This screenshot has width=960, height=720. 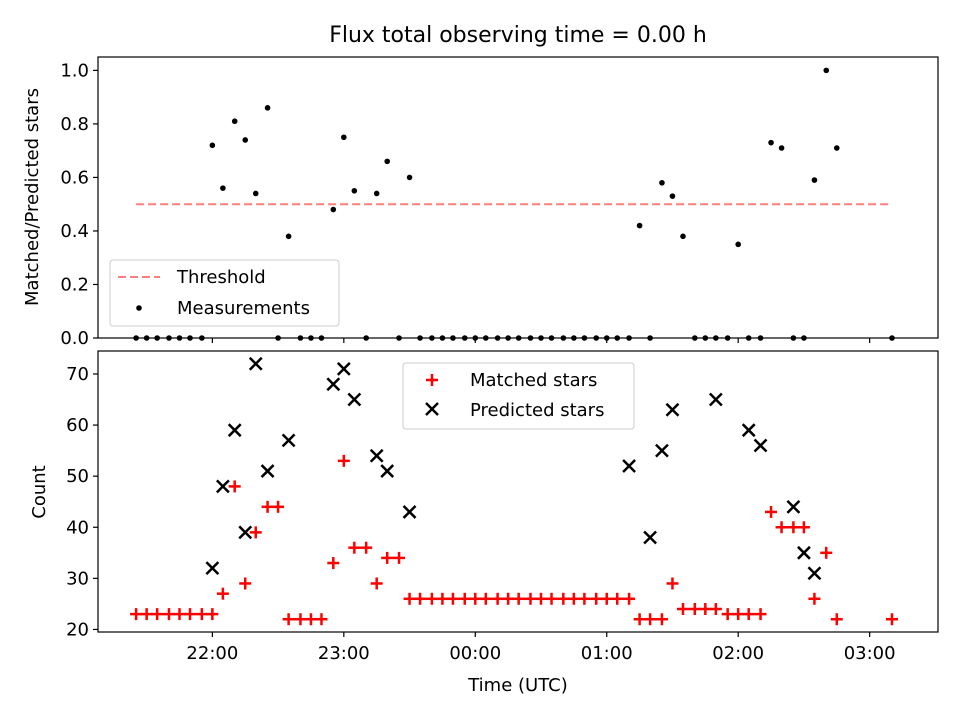 I want to click on legend-matched-label: Matched stars, so click(x=533, y=380).